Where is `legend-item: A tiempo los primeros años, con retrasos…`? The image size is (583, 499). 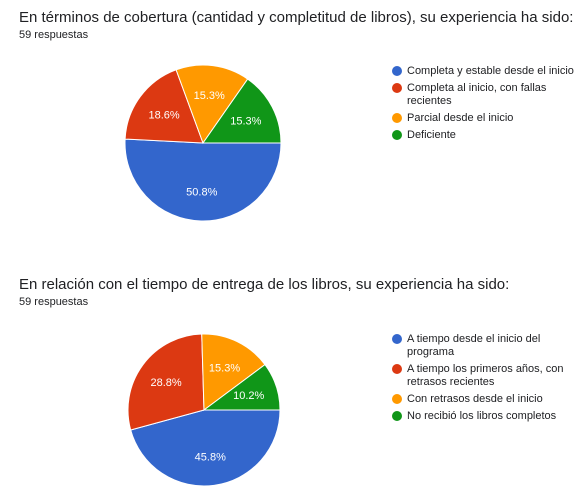 legend-item: A tiempo los primeros años, con retrasos… is located at coordinates (487, 376).